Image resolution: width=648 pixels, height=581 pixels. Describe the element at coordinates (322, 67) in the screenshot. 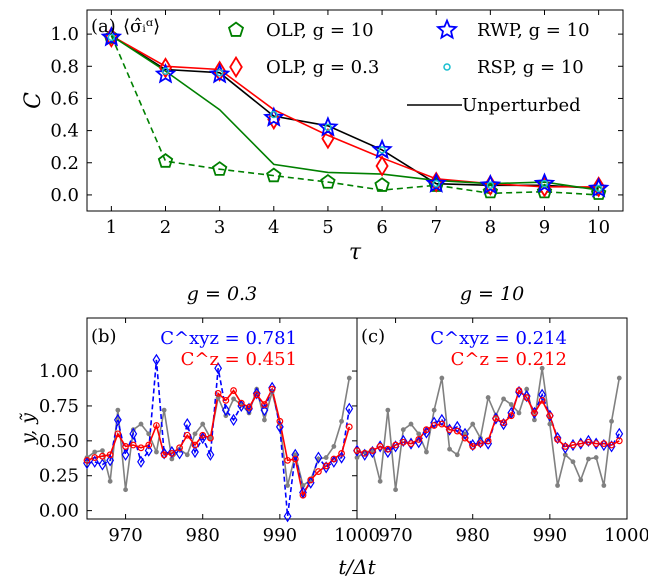

I see `legend-label-1: OLP, g = 0.3` at that location.